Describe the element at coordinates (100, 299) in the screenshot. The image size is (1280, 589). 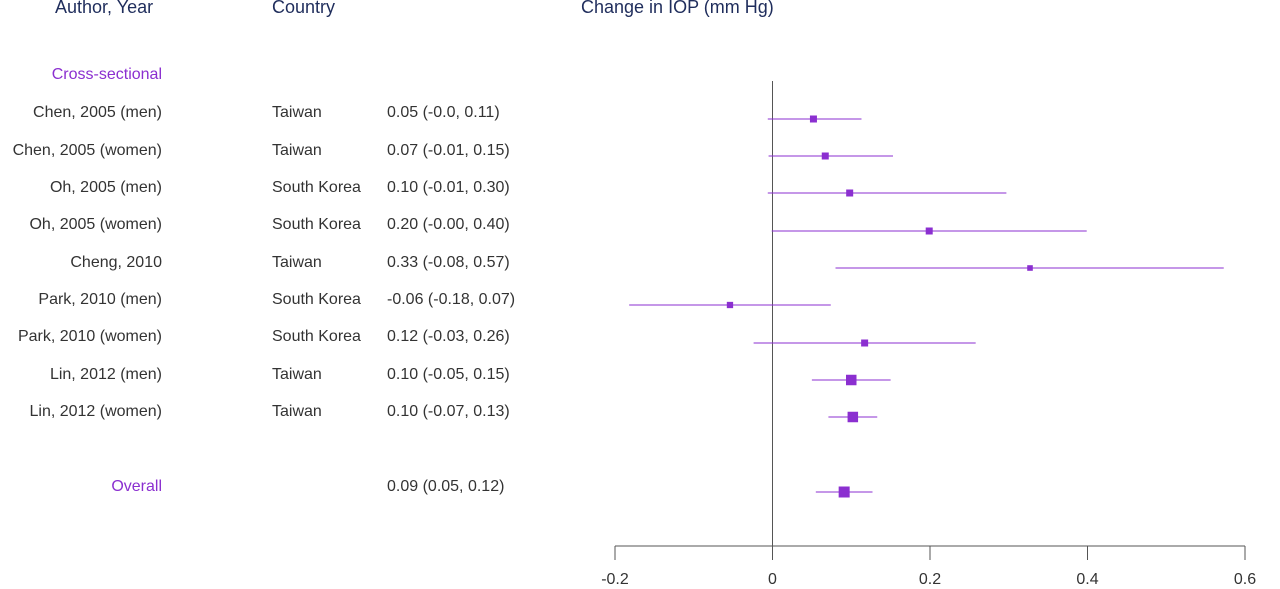
I see `study-author: Park, 2010 (men)` at that location.